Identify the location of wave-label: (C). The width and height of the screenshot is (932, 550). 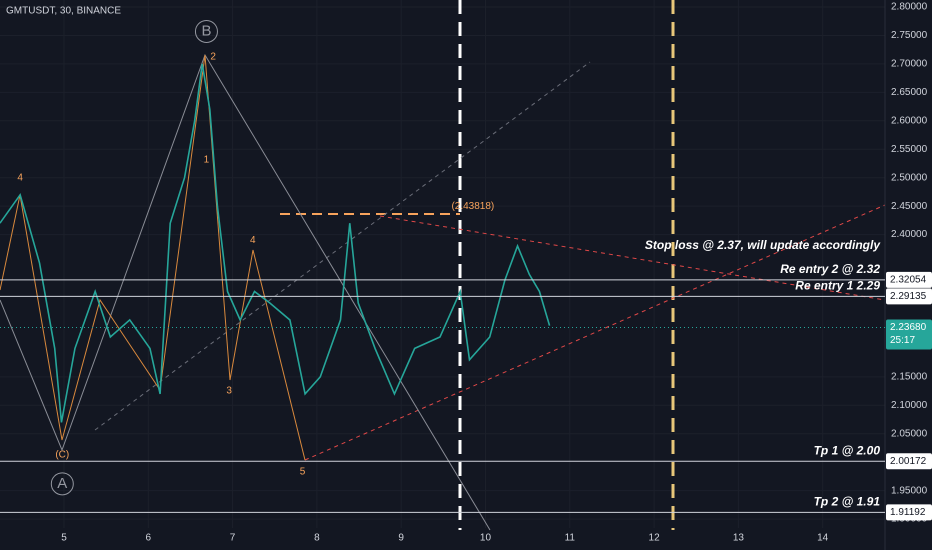
(62, 454).